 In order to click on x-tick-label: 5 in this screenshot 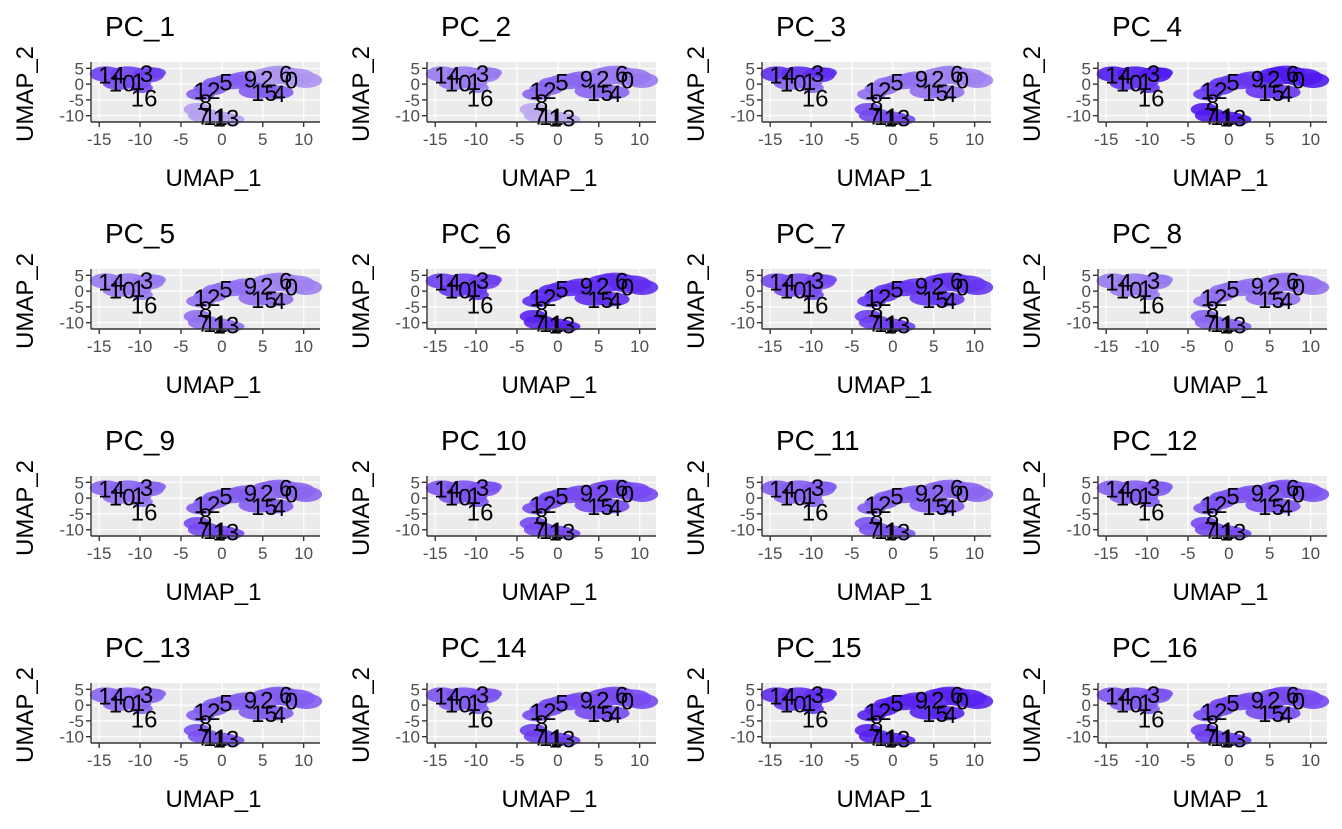, I will do `click(1269, 553)`.